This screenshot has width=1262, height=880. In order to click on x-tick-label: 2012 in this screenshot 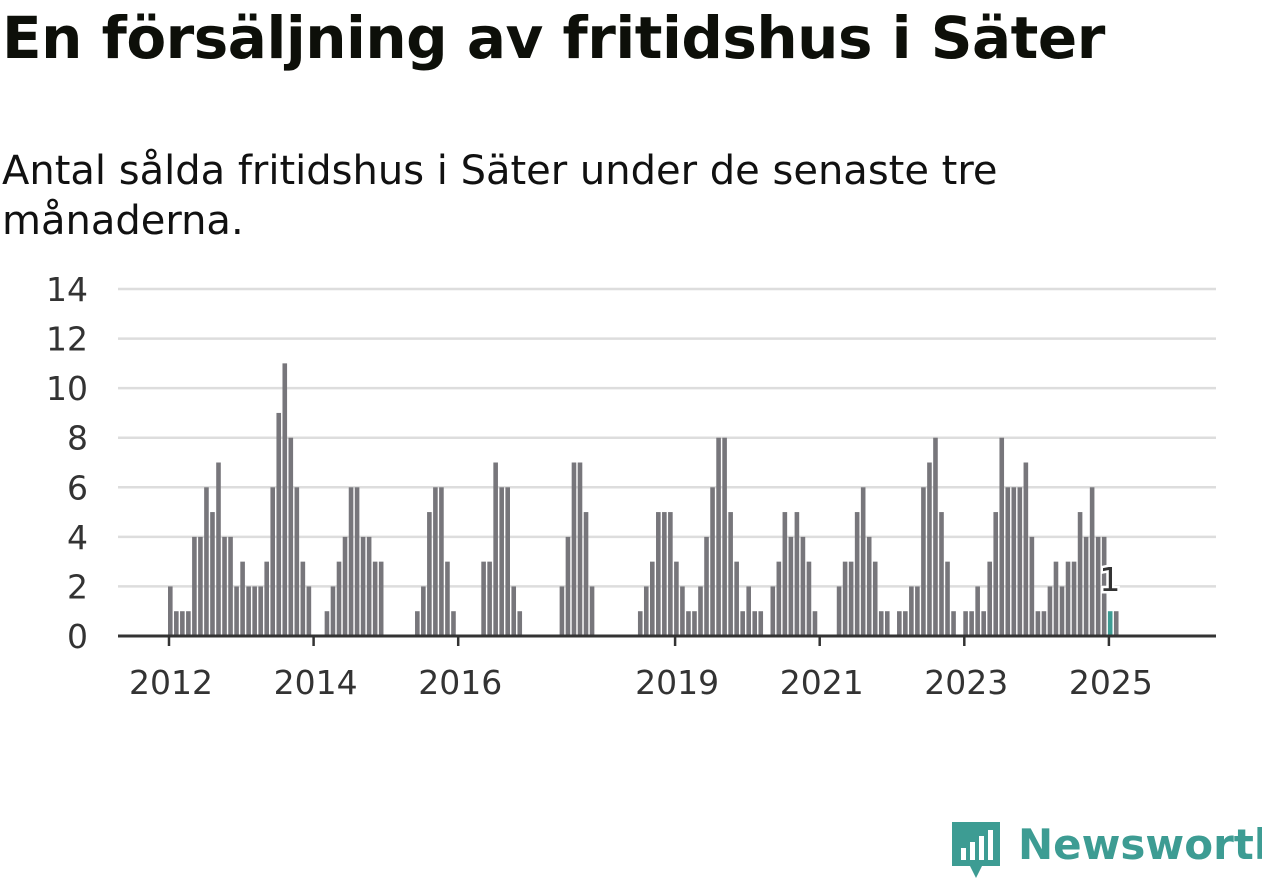, I will do `click(171, 682)`.